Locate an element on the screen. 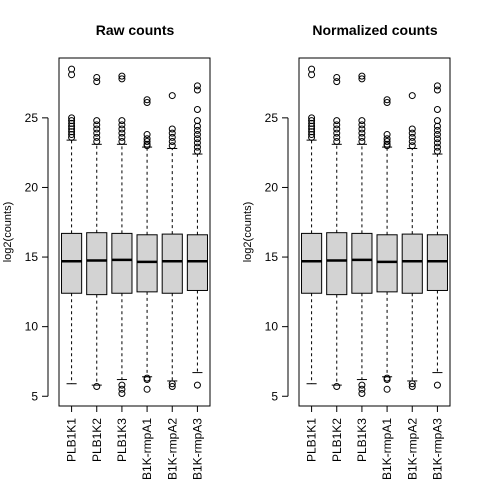 The width and height of the screenshot is (480, 480). raw-x-tick-label: PLB1K-rmpA1 is located at coordinates (147, 449).